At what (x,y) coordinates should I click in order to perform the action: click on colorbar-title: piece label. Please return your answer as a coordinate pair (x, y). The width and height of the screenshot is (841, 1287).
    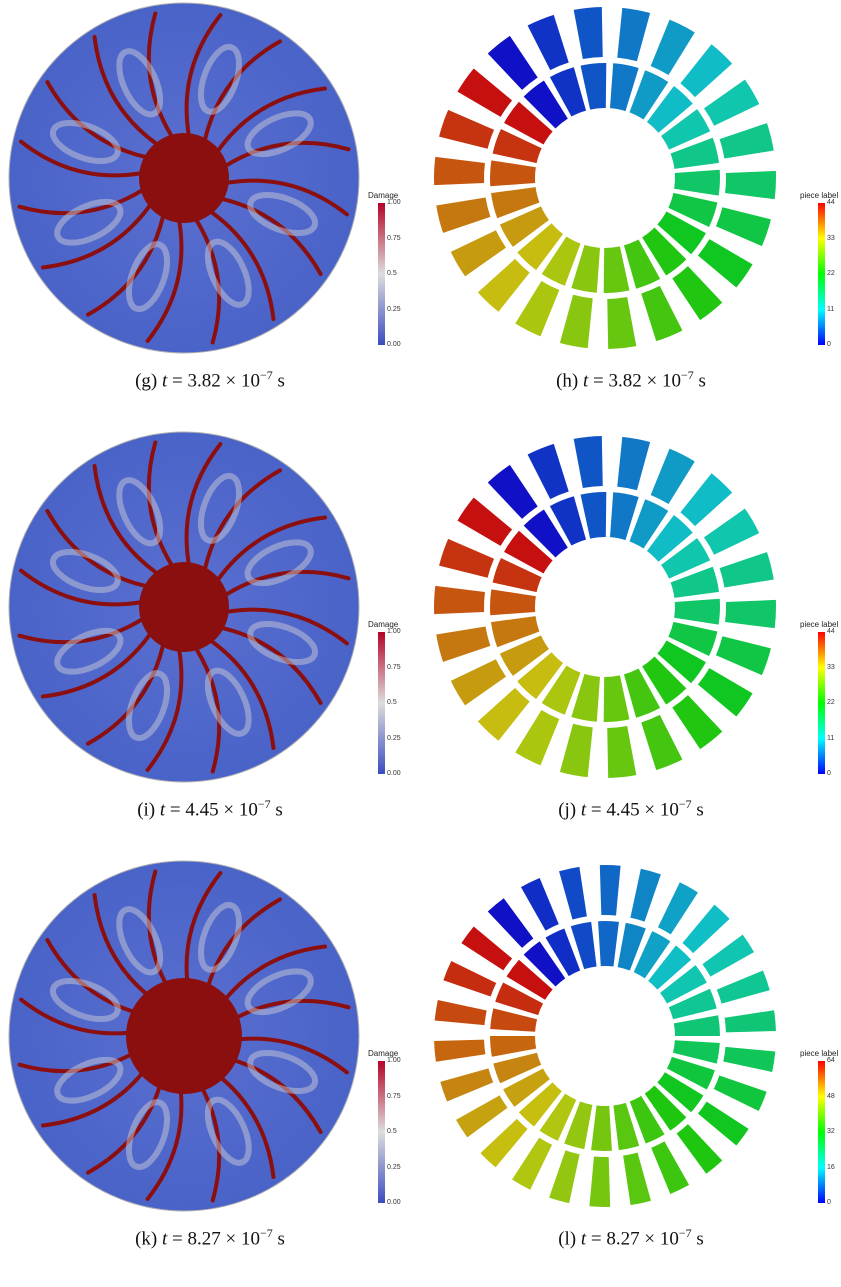
    Looking at the image, I should click on (819, 195).